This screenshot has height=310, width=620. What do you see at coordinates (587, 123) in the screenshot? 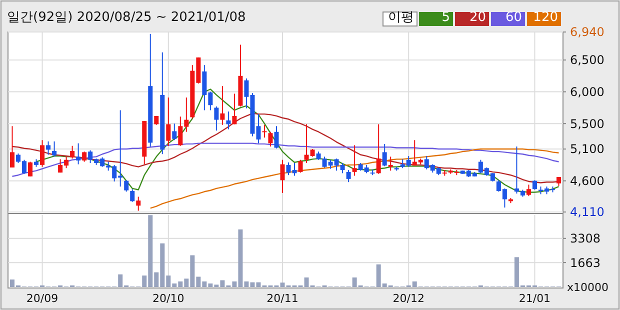
I see `y-tick-label: 5,500` at bounding box center [587, 123].